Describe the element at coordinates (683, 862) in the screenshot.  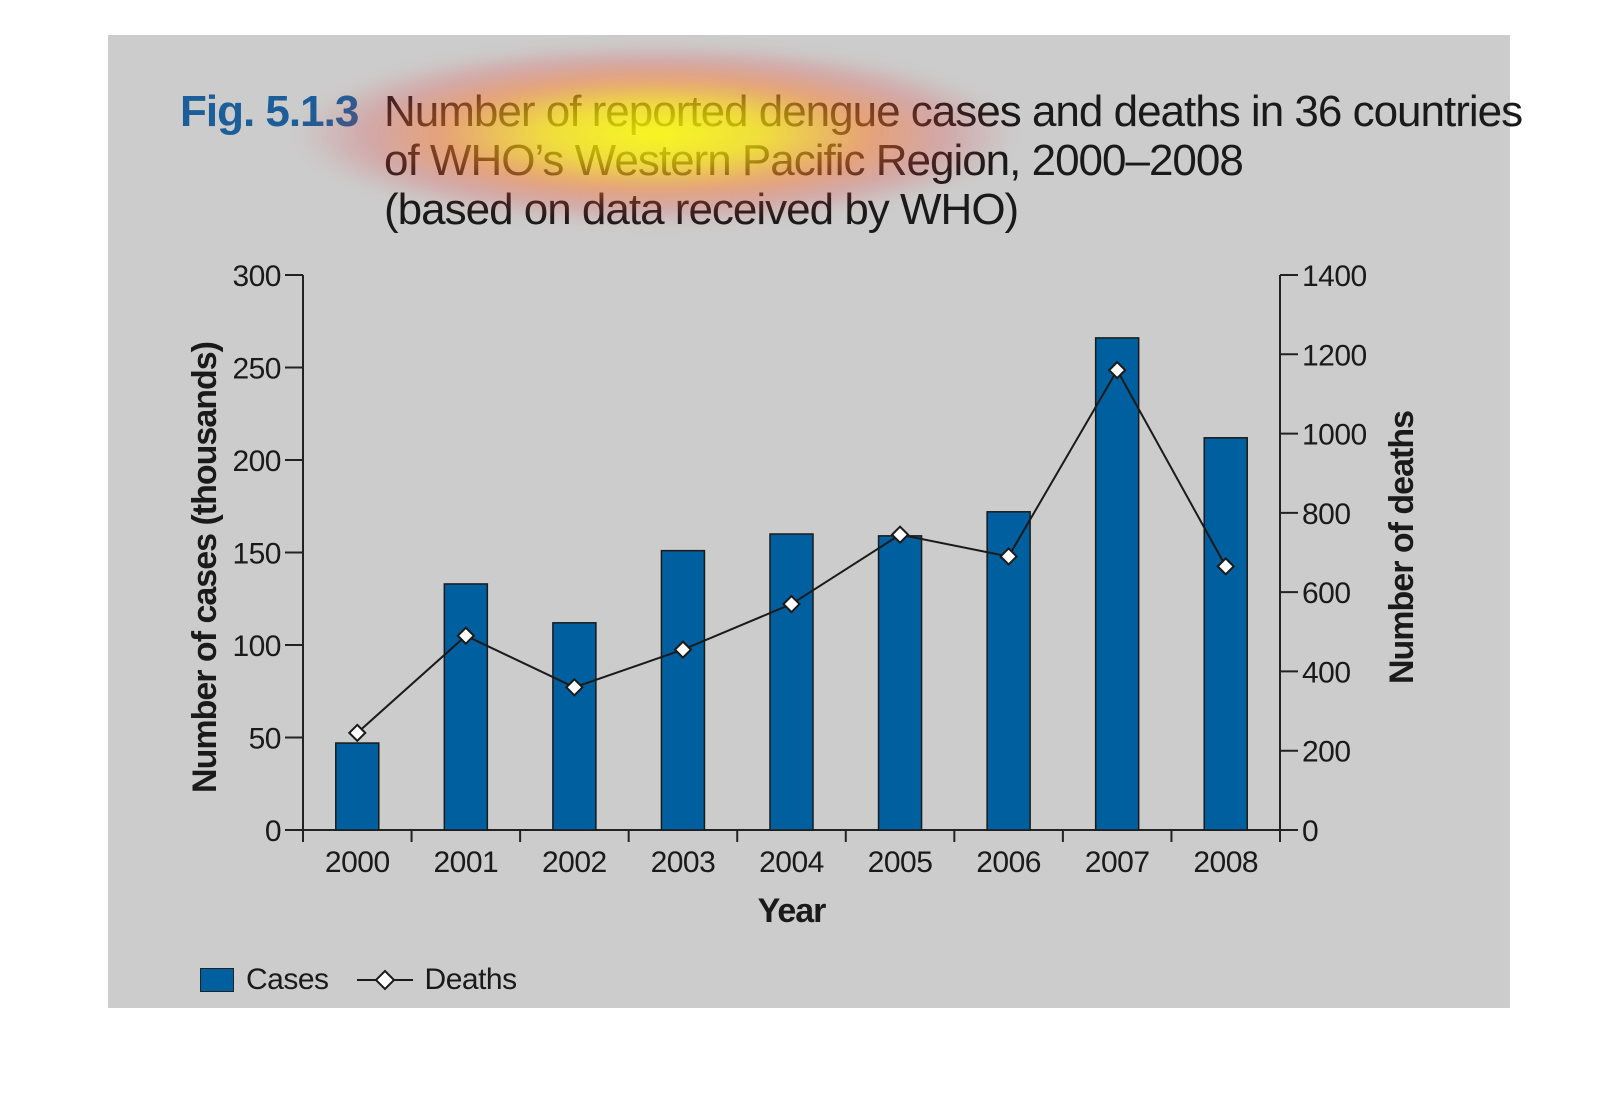
I see `x-tick-label: 2003` at that location.